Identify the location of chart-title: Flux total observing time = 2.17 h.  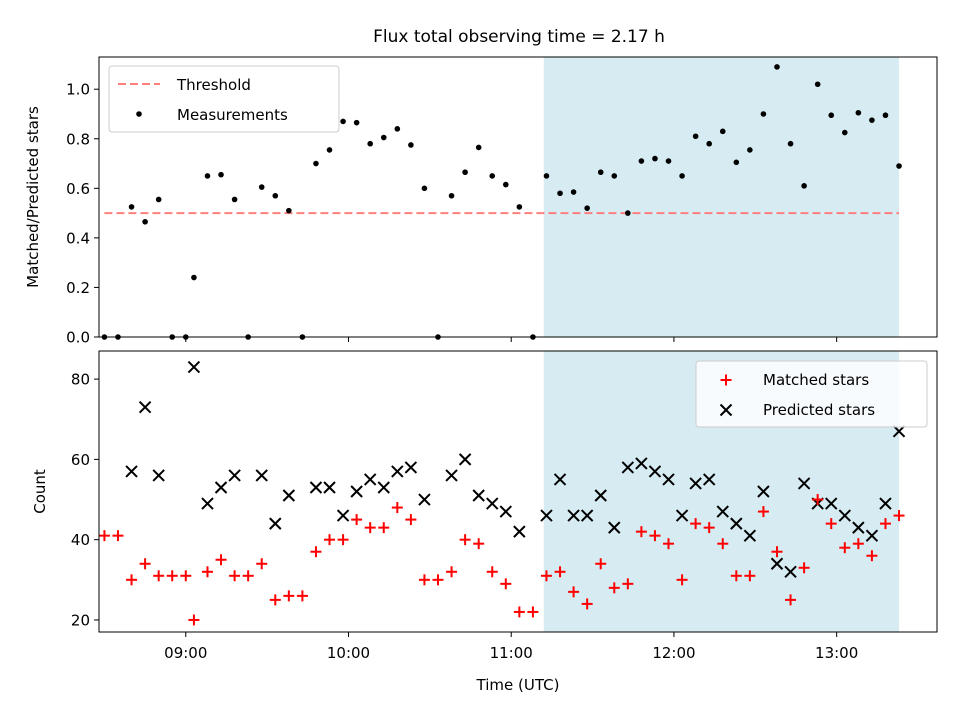
(519, 37).